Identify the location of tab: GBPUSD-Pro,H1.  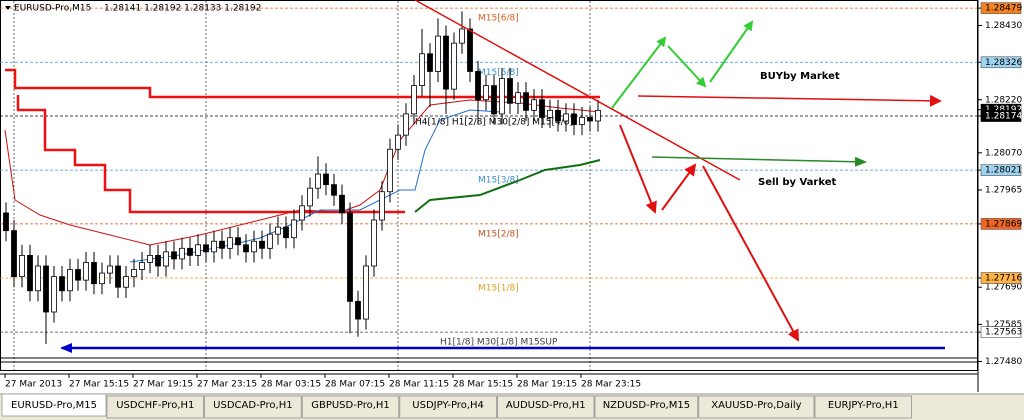
(350, 407).